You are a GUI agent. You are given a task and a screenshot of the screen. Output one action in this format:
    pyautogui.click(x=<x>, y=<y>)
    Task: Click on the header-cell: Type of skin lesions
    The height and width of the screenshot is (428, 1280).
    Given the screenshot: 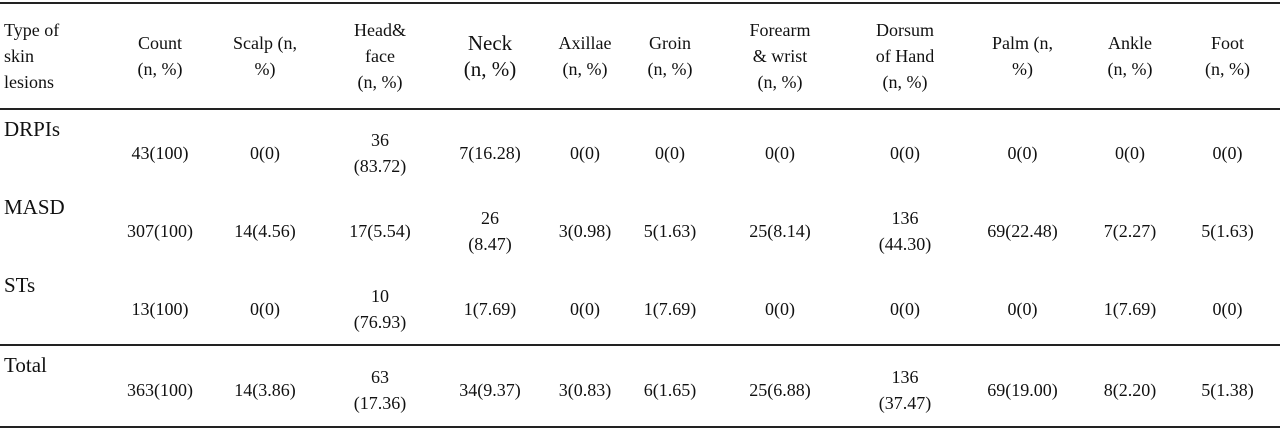 What is the action you would take?
    pyautogui.click(x=55, y=56)
    